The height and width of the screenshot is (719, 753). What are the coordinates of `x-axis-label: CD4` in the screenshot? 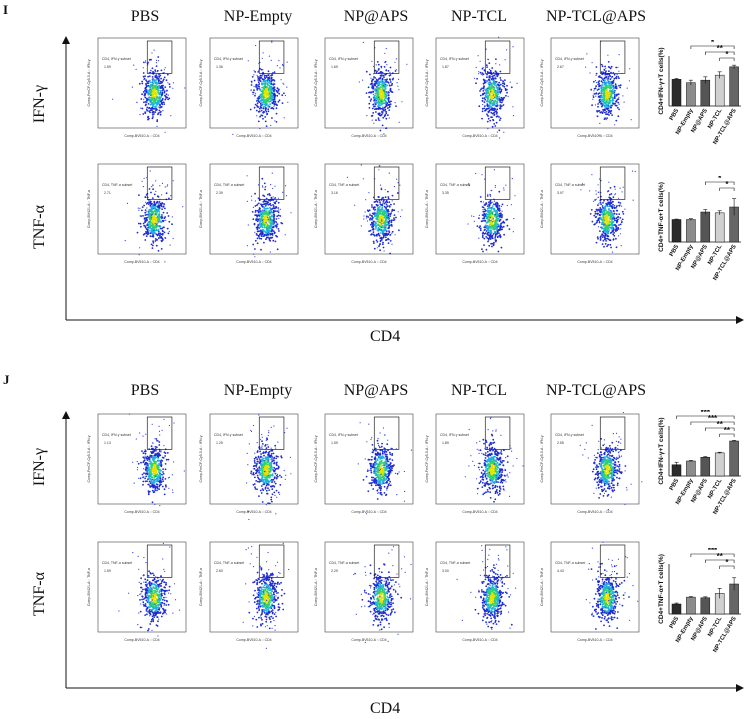 It's located at (385, 708).